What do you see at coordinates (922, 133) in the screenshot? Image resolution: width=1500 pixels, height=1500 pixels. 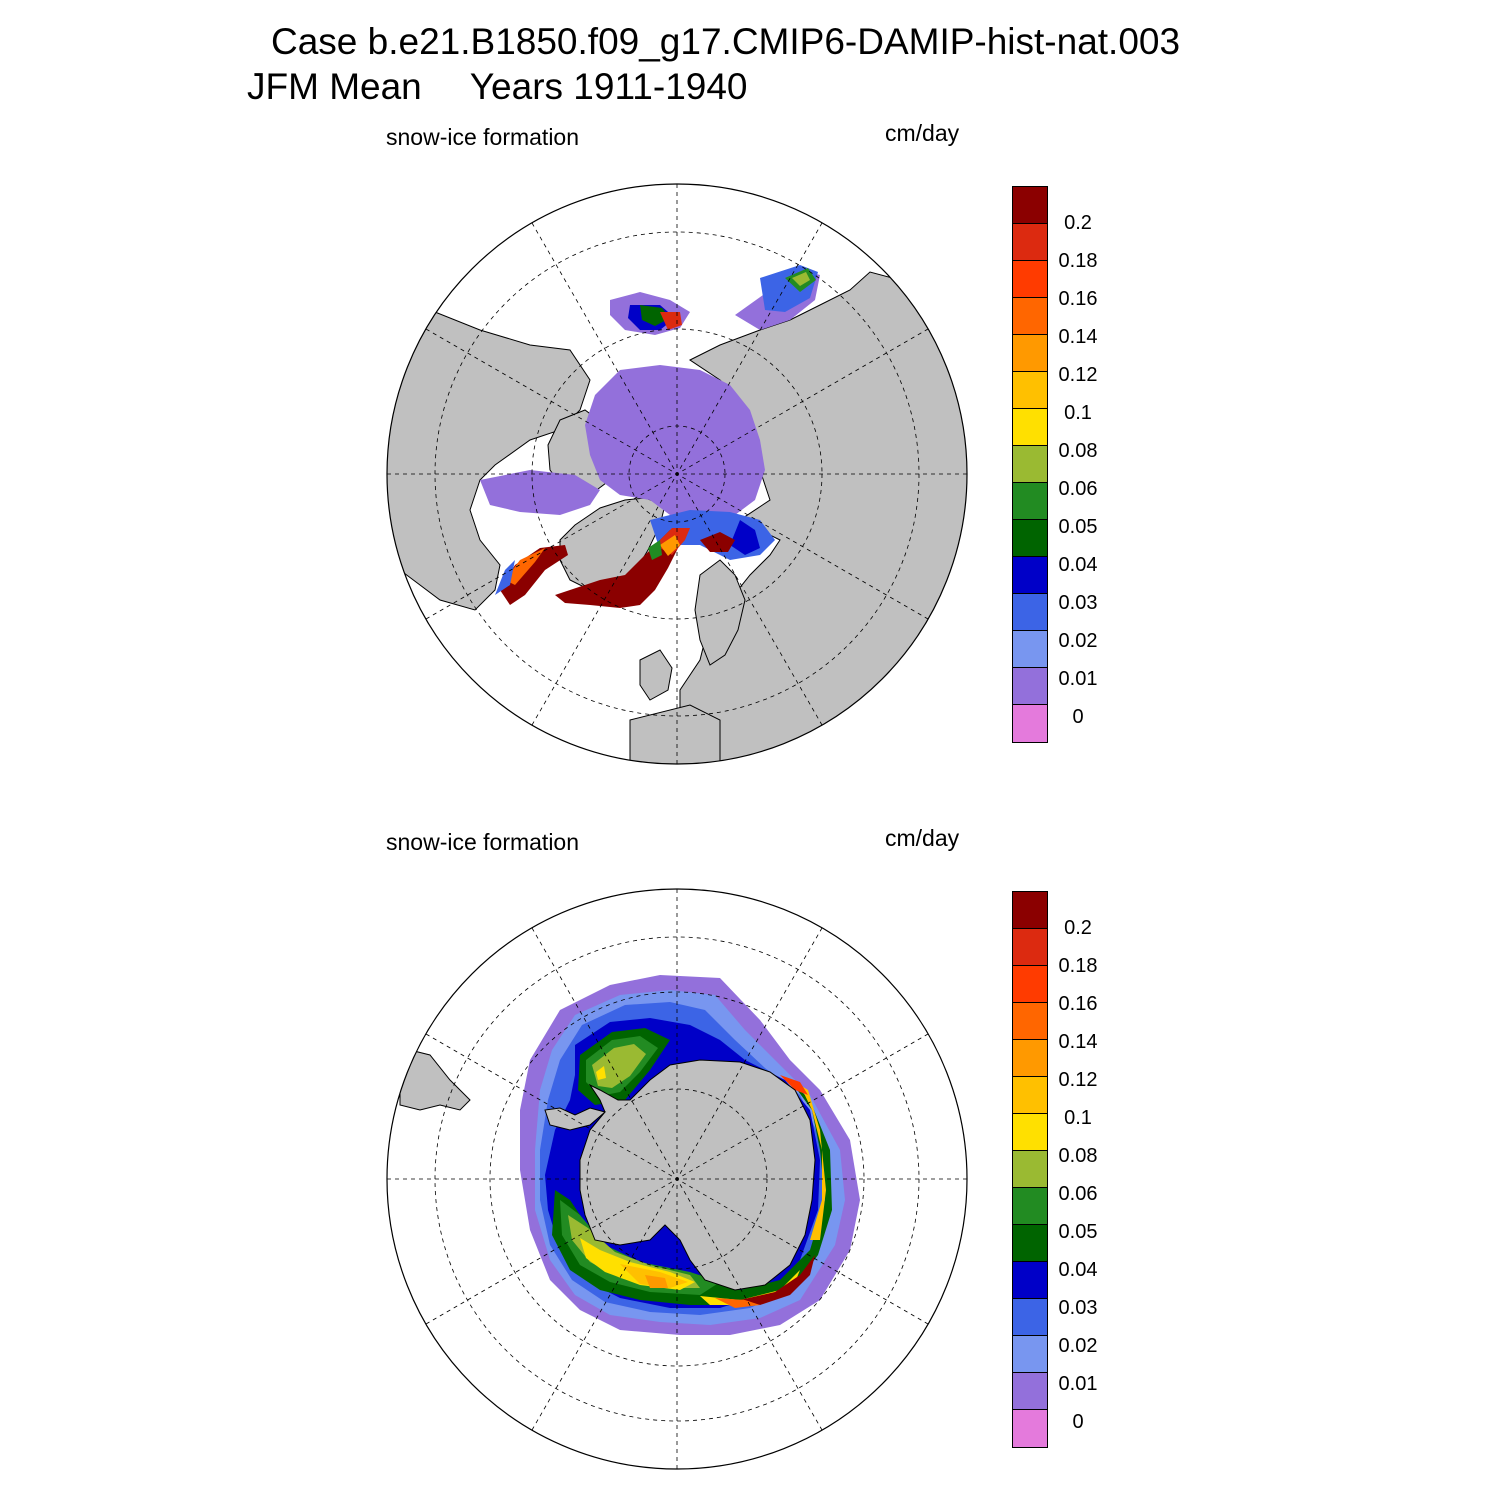 I see `north-panel-units: cm/day` at bounding box center [922, 133].